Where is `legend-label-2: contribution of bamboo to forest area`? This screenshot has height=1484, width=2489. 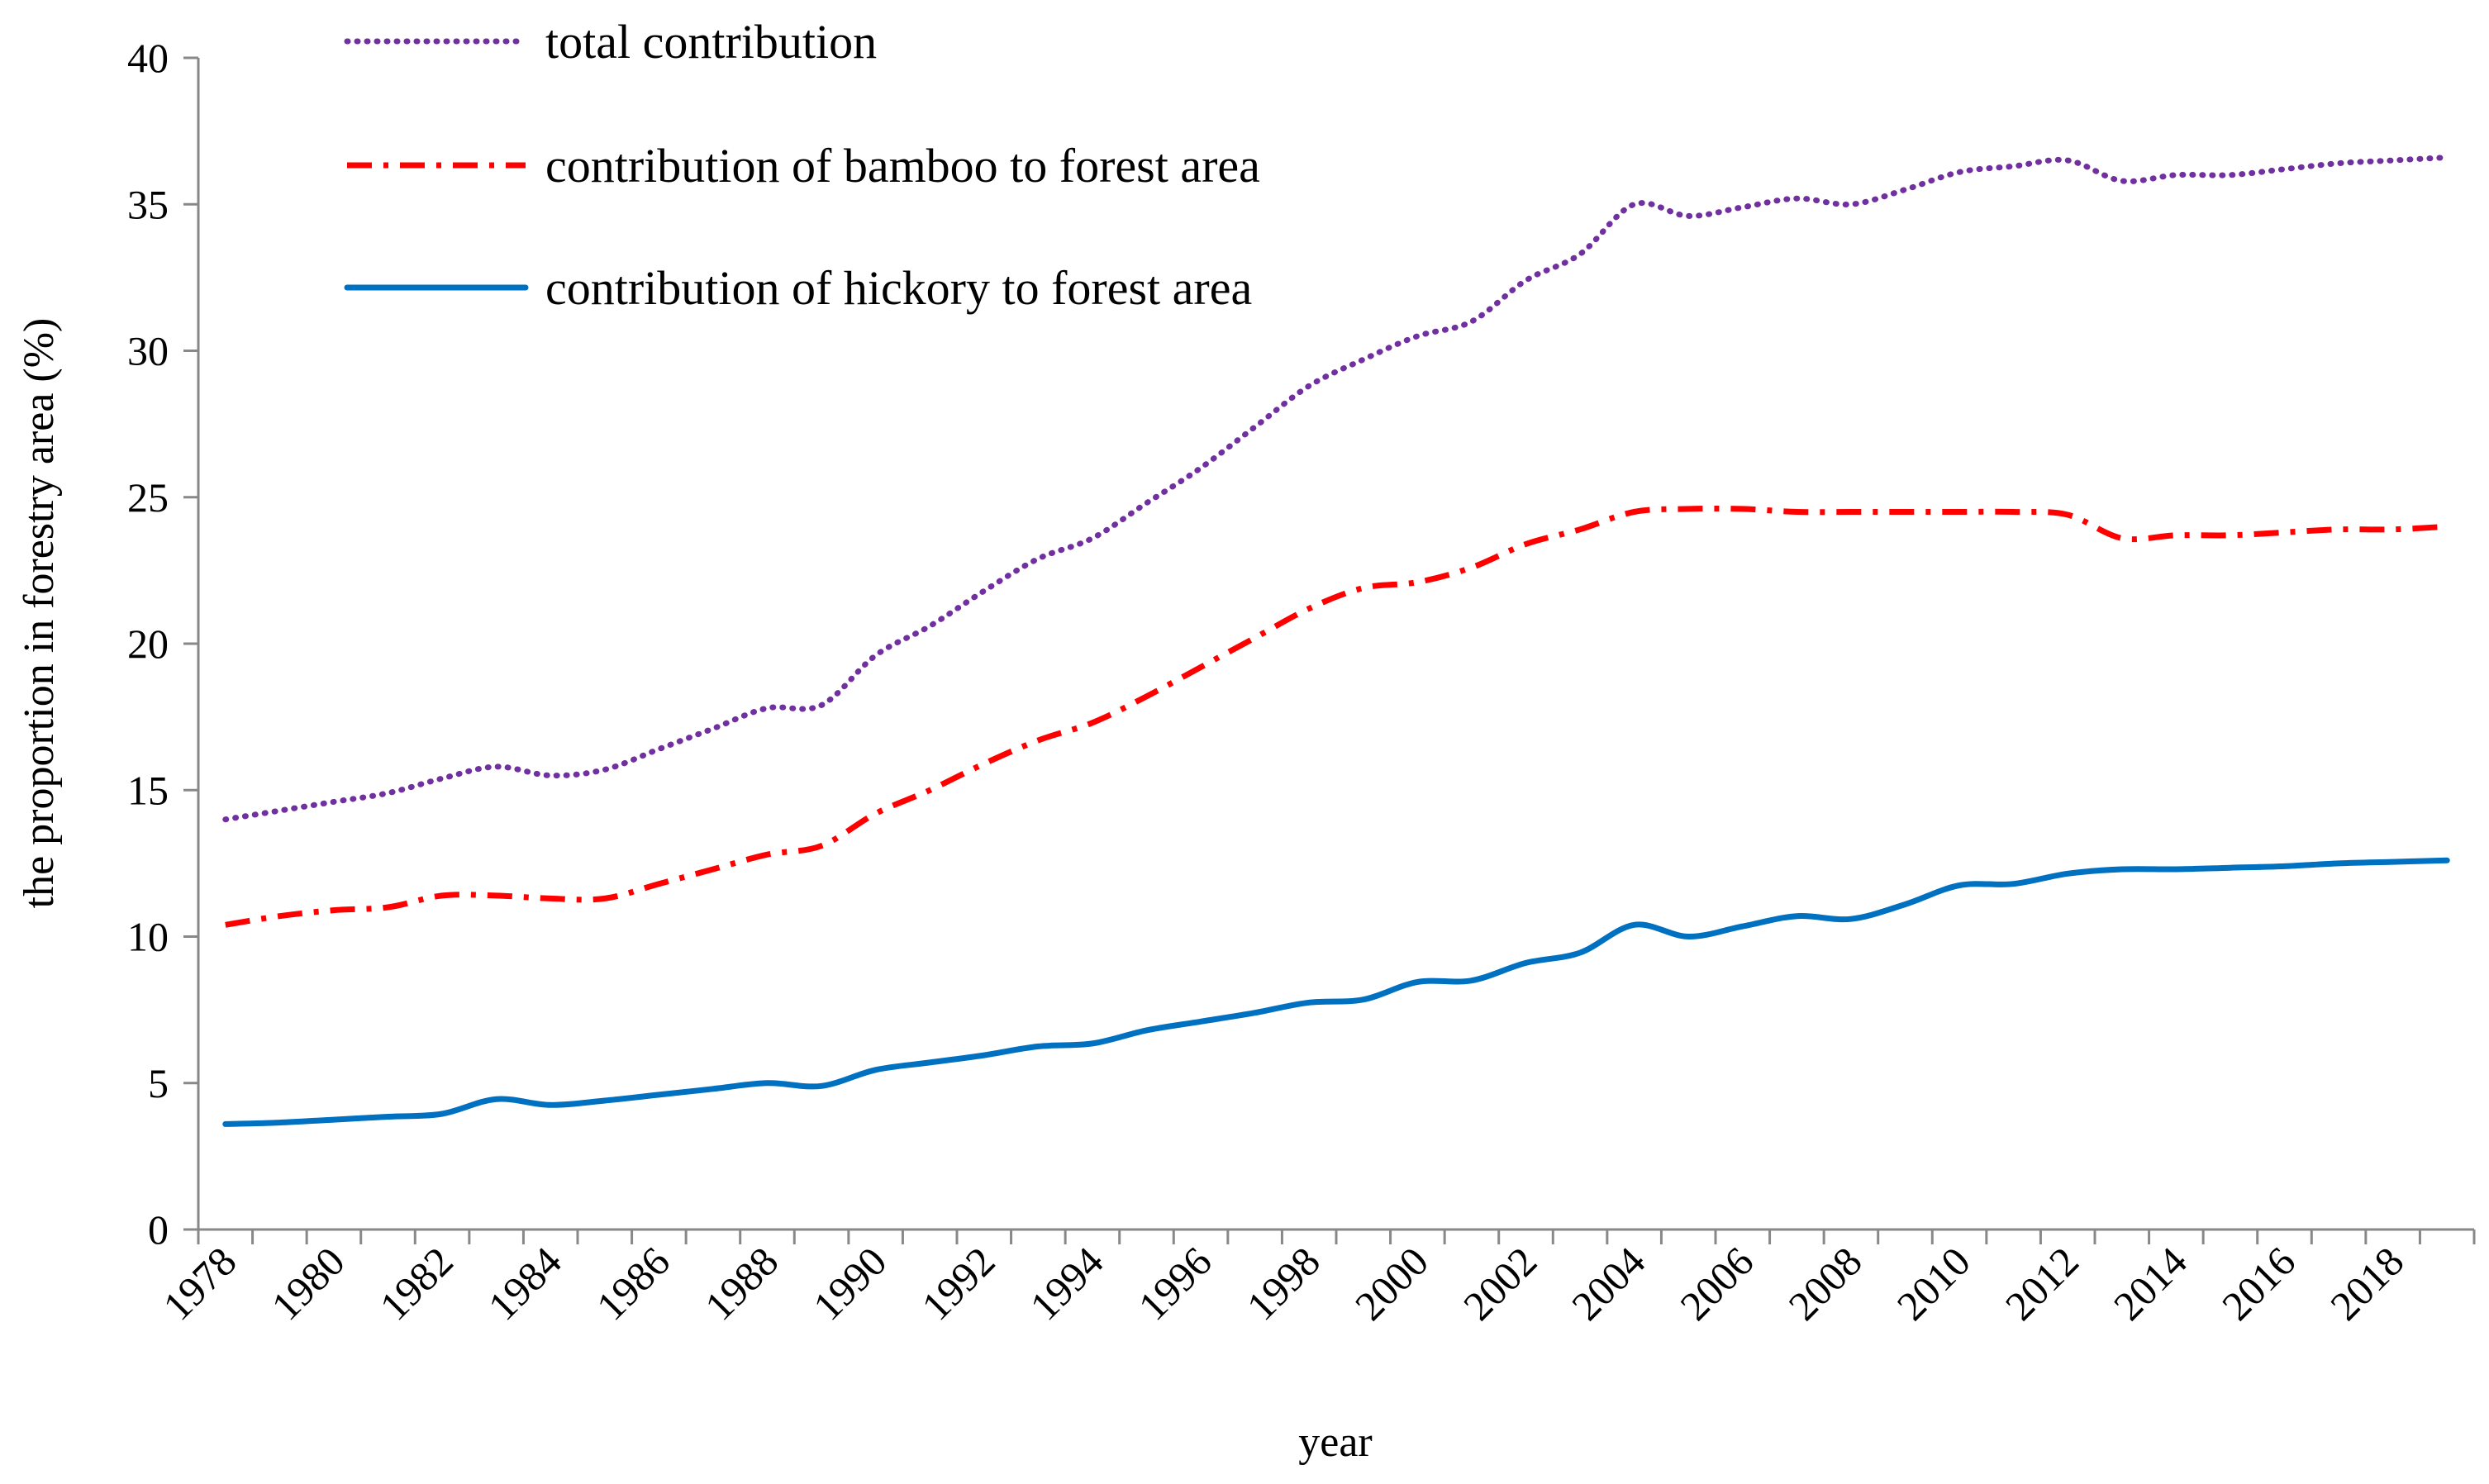 legend-label-2: contribution of bamboo to forest area is located at coordinates (902, 166).